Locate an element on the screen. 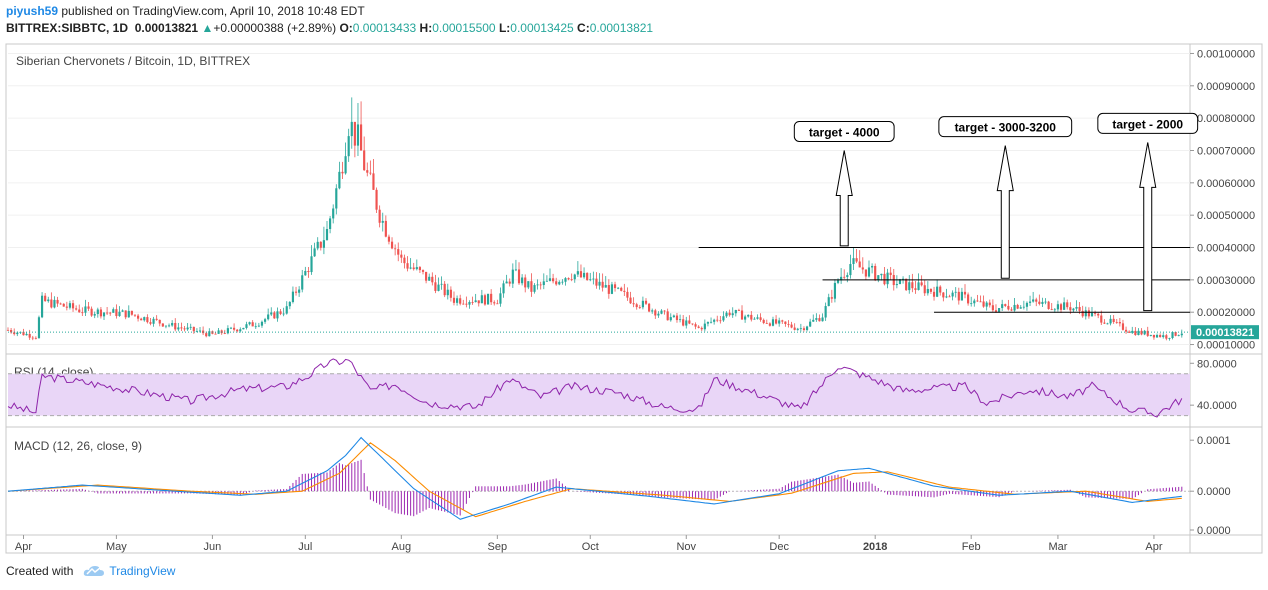  footer: Created with TradingView is located at coordinates (90, 571).